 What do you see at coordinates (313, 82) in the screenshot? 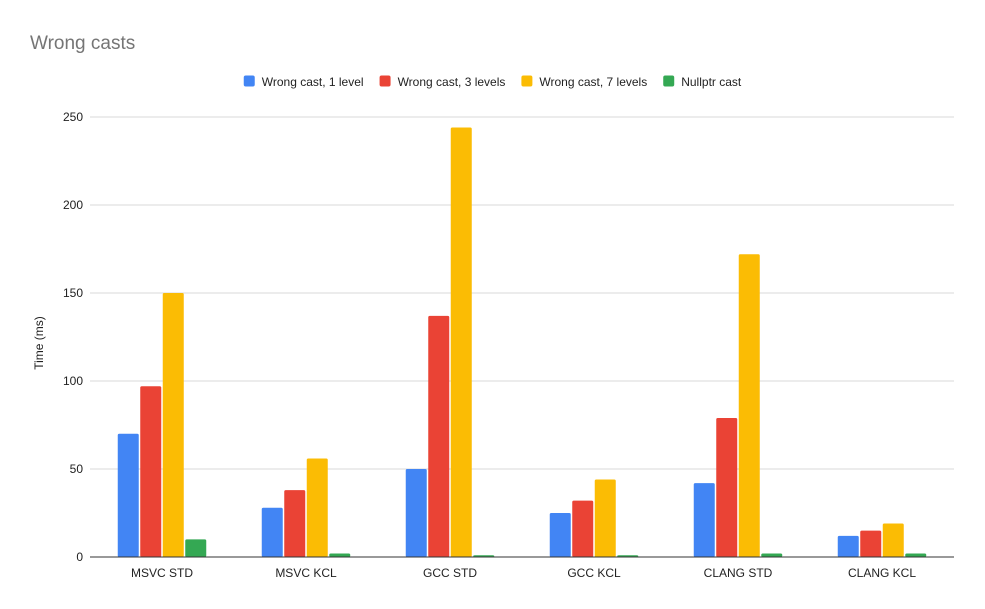
I see `legend-label: Wrong cast, 1 level` at bounding box center [313, 82].